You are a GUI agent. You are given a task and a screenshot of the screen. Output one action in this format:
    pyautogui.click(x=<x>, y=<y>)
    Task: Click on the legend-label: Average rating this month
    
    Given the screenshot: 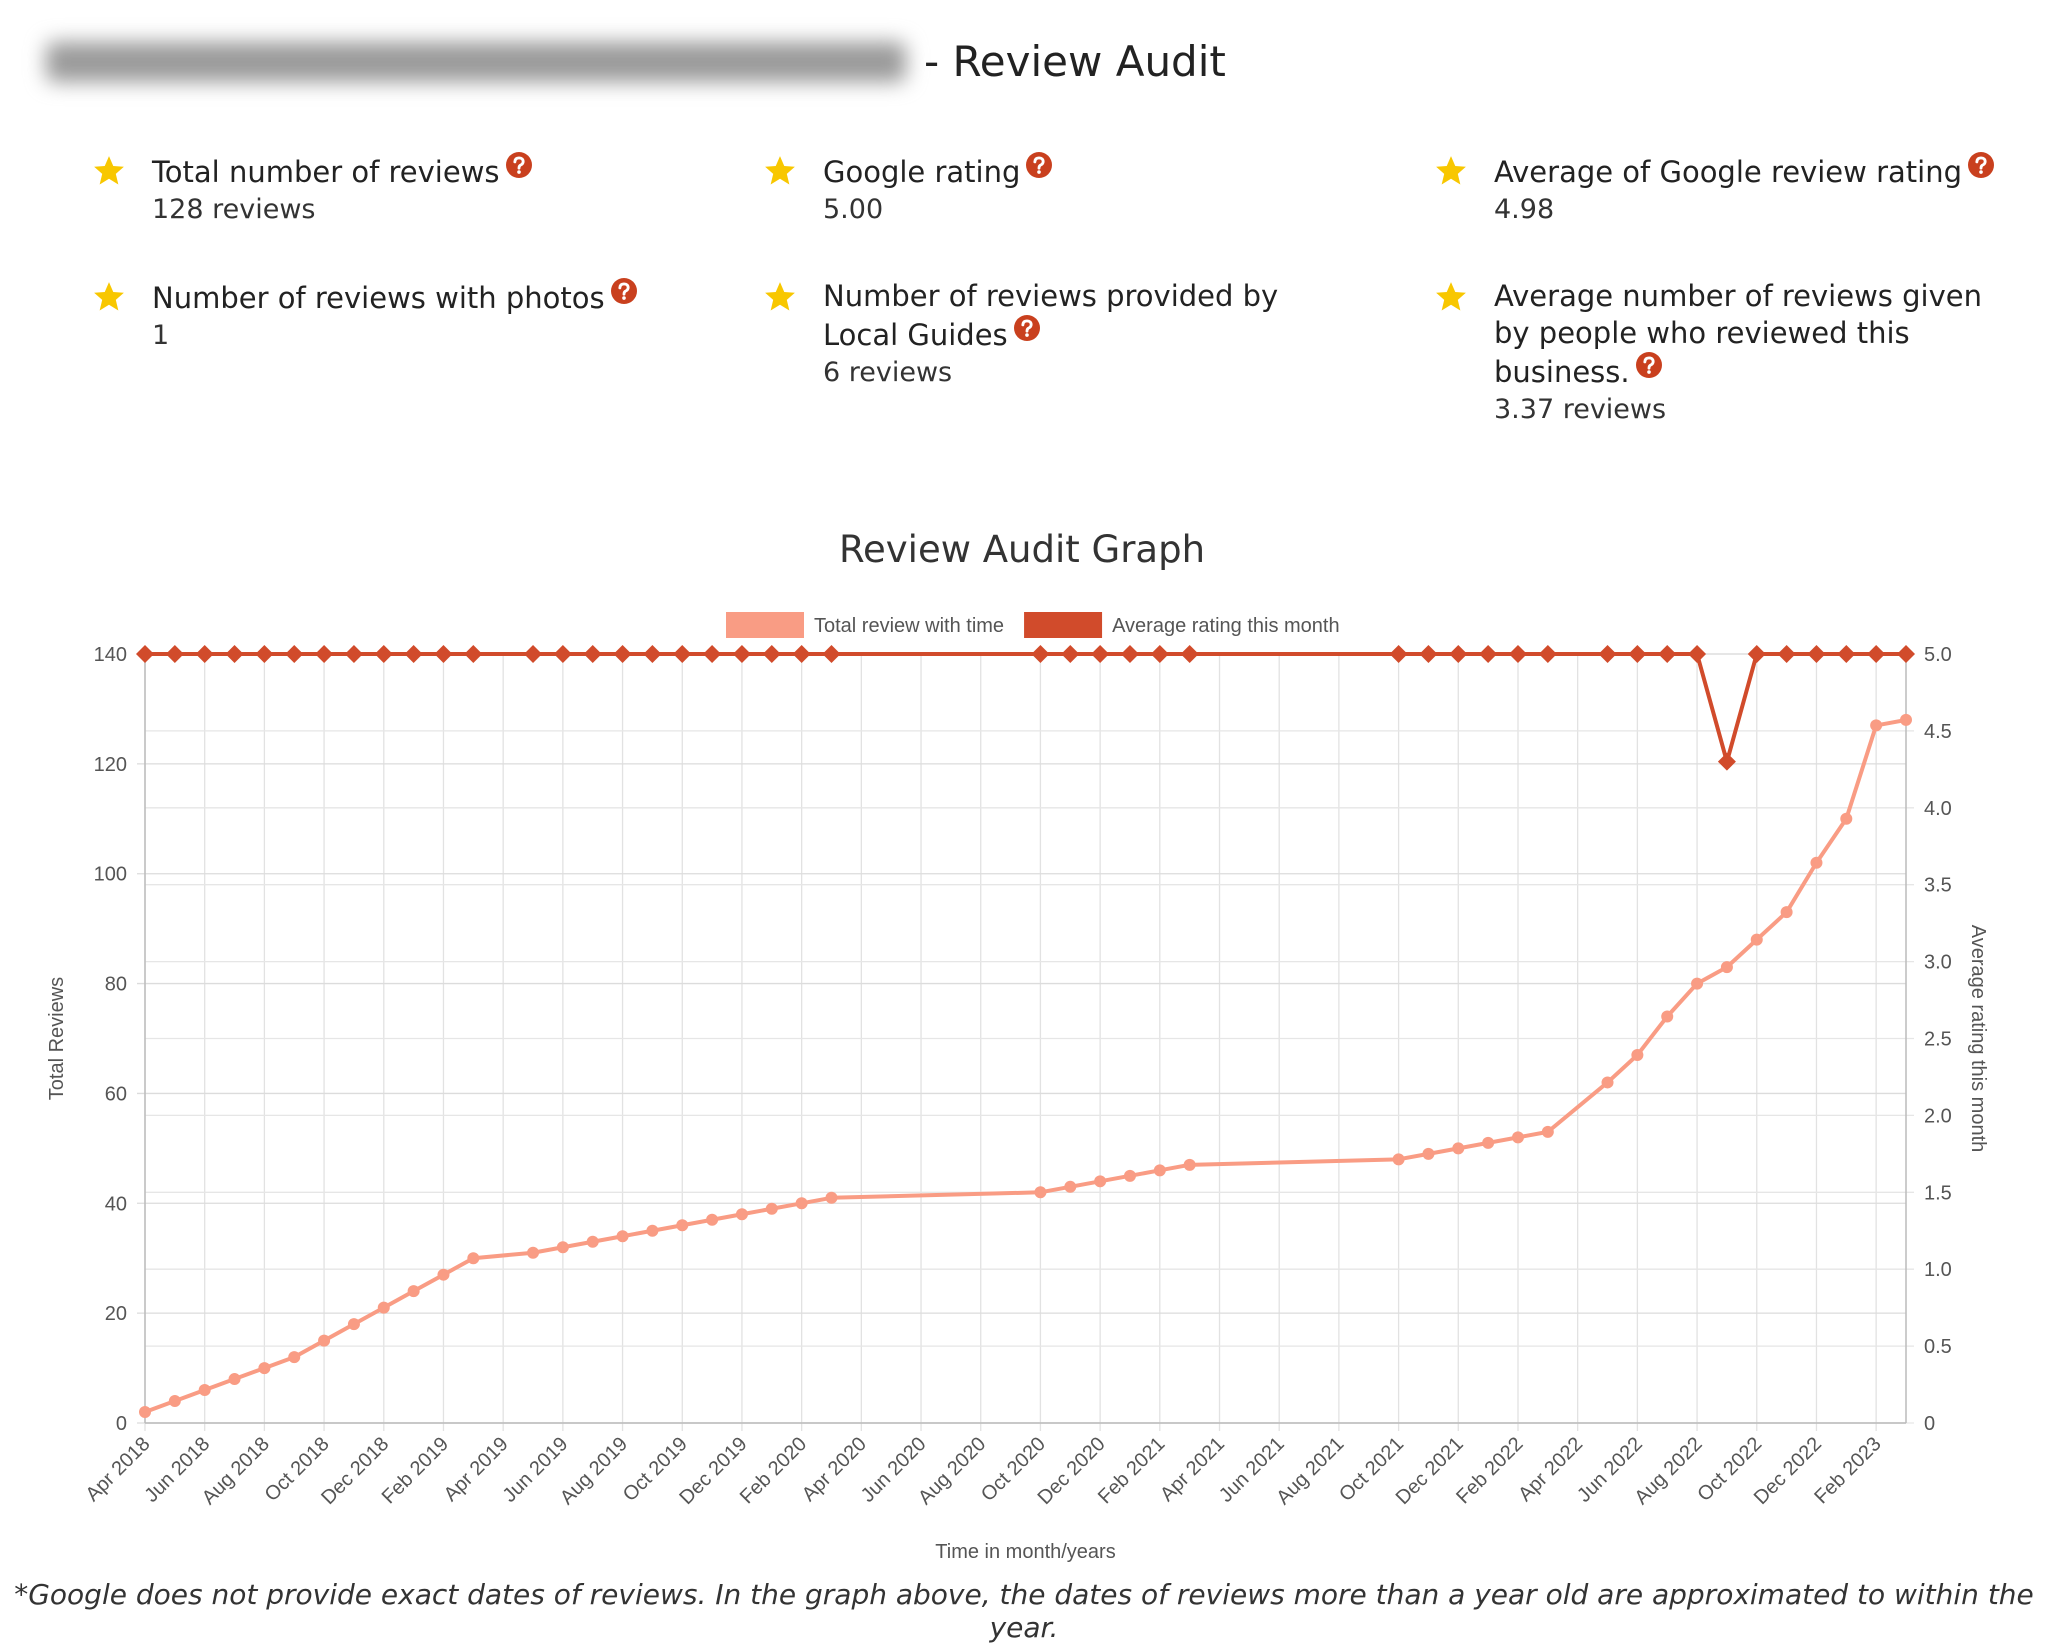 What is the action you would take?
    pyautogui.click(x=1226, y=626)
    